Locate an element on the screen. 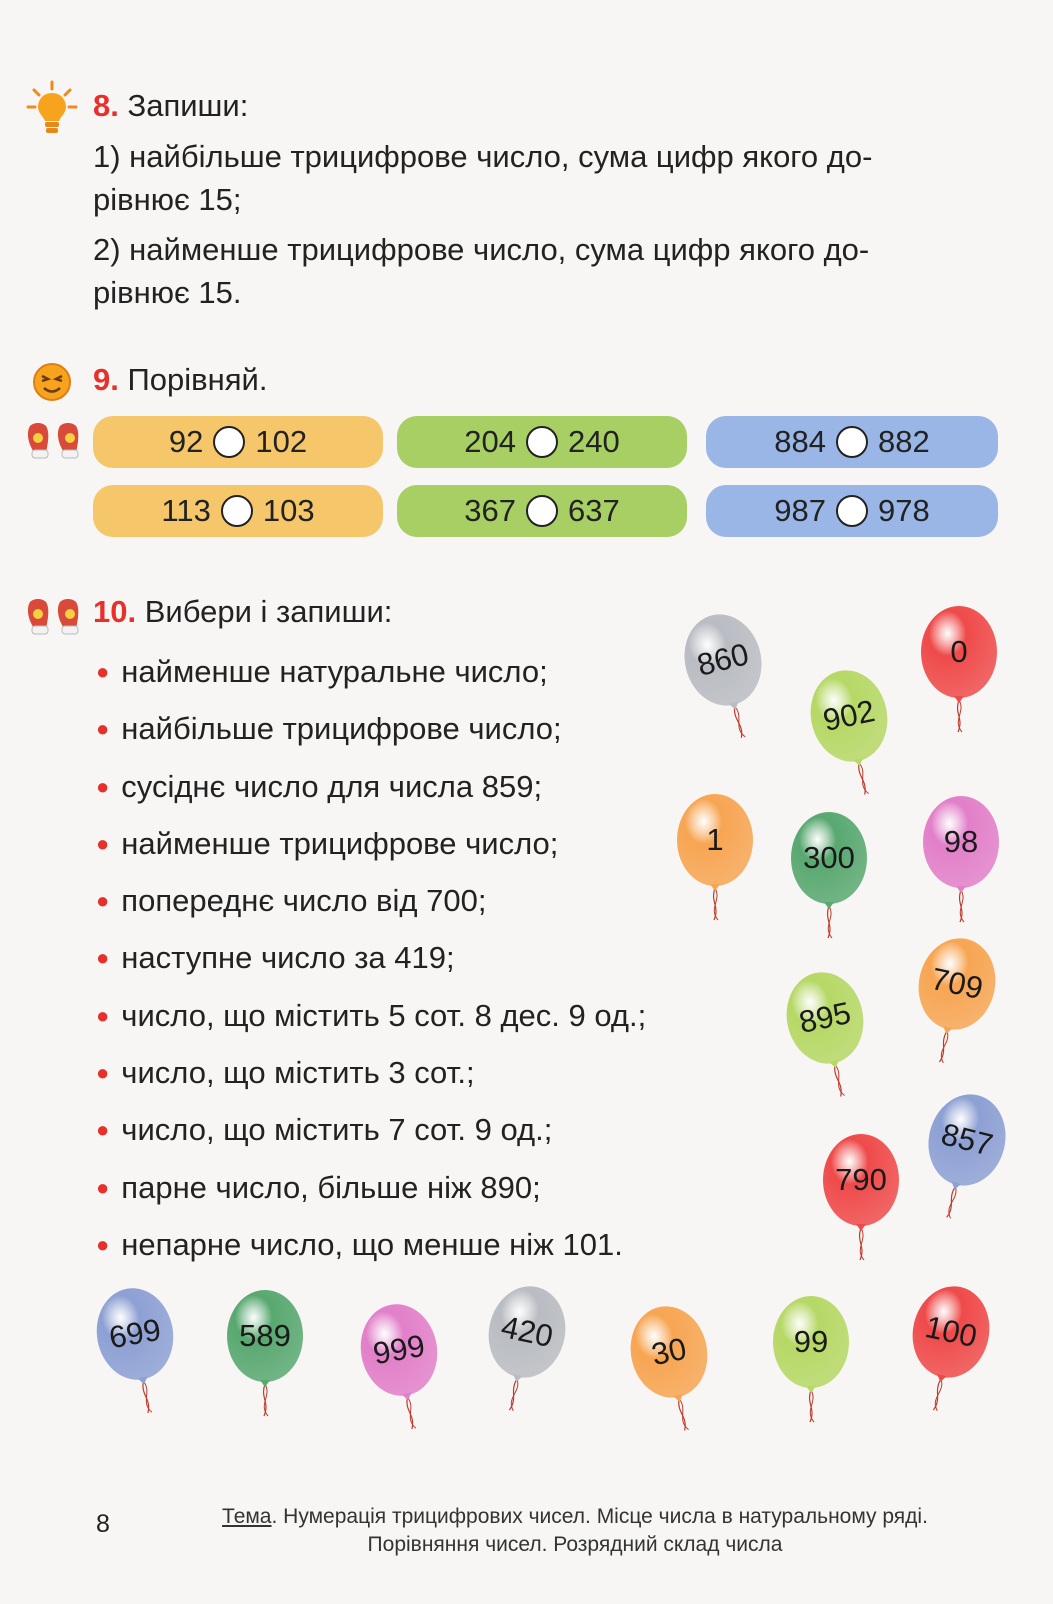  list-item: ● найбільше трицифрове число; is located at coordinates (329, 729).